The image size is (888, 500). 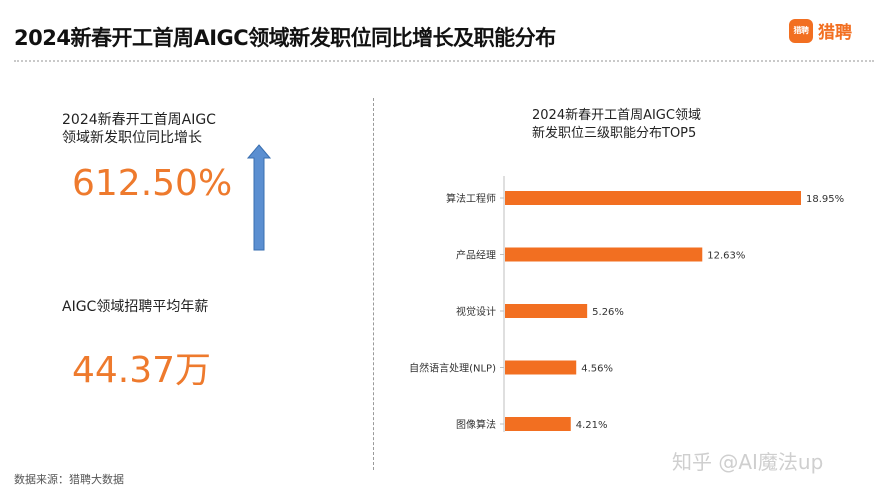 I want to click on liepin-logo-mark: 猎聘, so click(x=801, y=30).